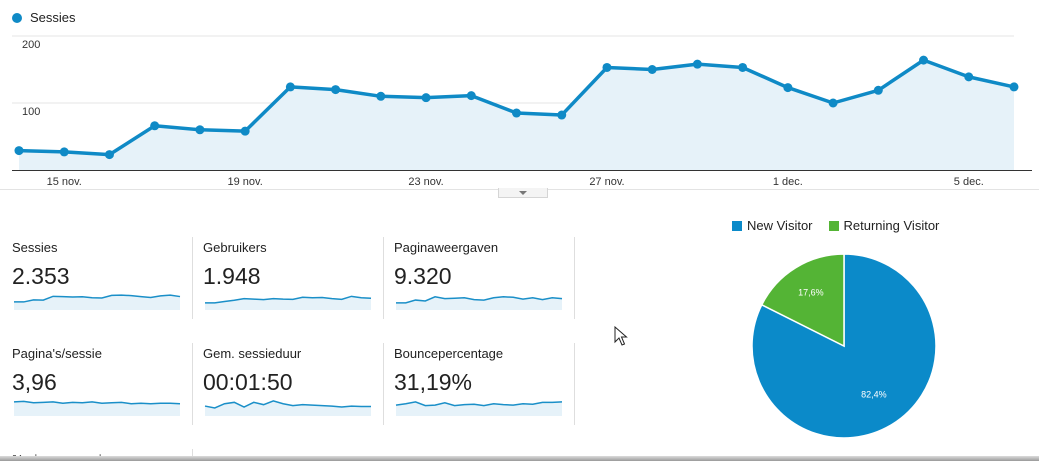 This screenshot has width=1039, height=461. I want to click on pie-legend-swatch-new, so click(737, 225).